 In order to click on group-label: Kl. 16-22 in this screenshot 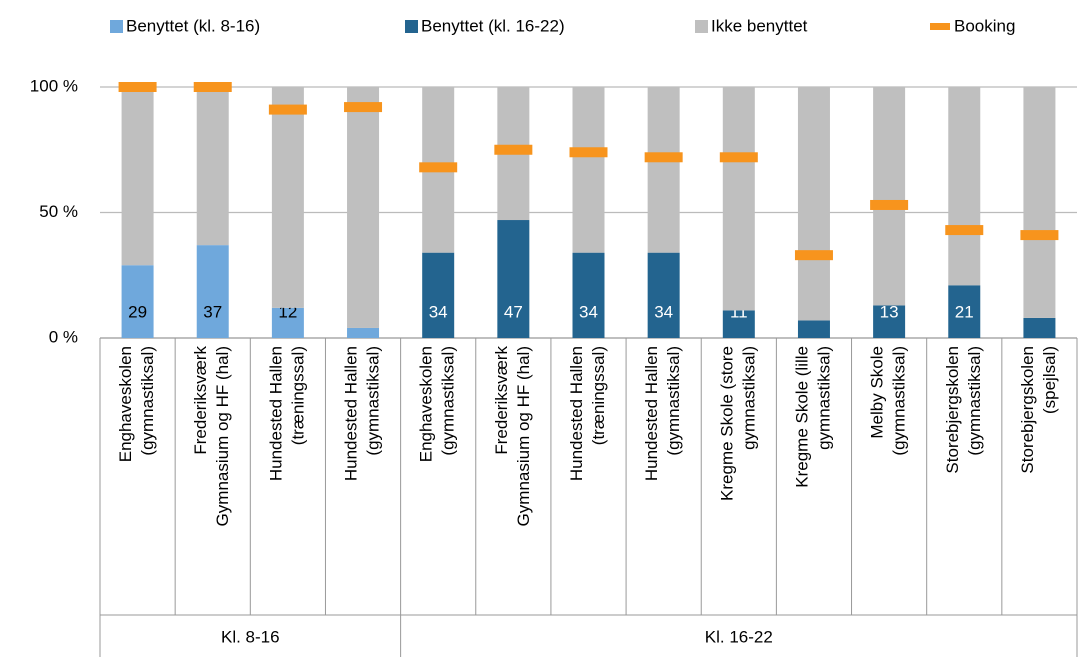, I will do `click(739, 636)`.